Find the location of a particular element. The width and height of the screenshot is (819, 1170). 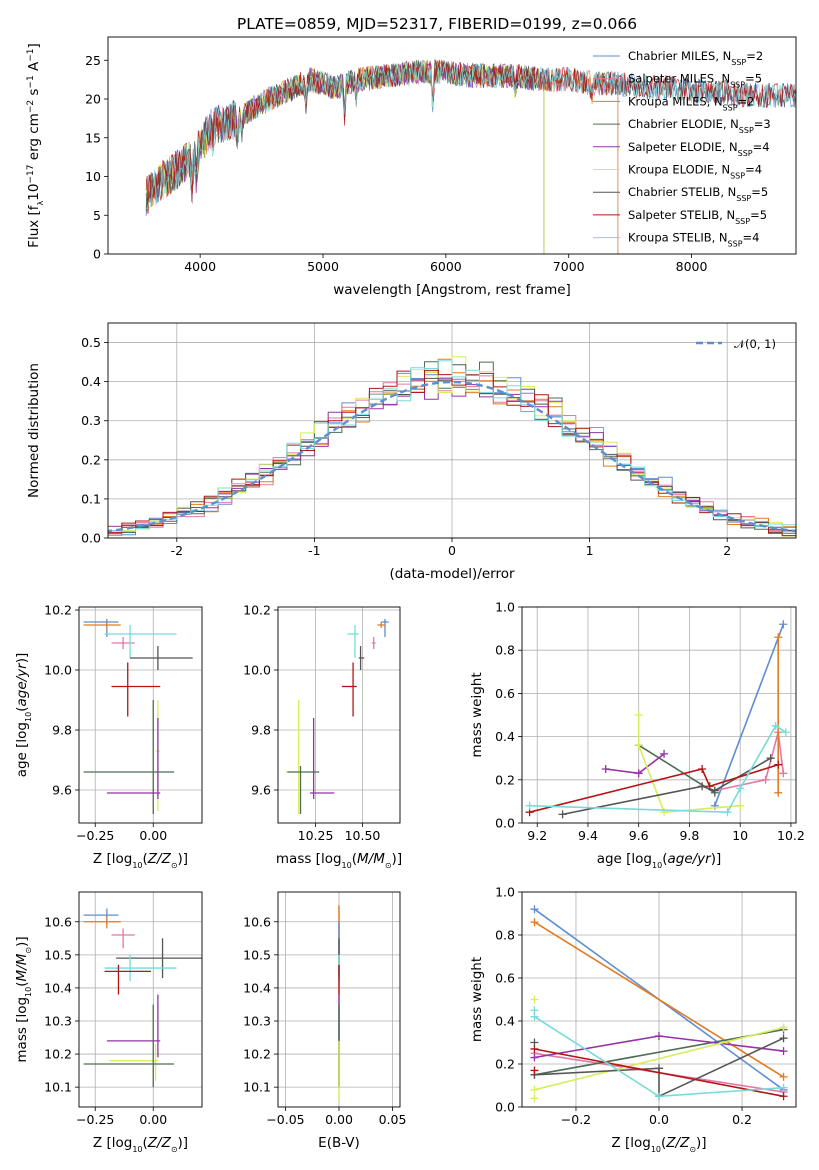

x-tick-label: 9.2 is located at coordinates (537, 835).